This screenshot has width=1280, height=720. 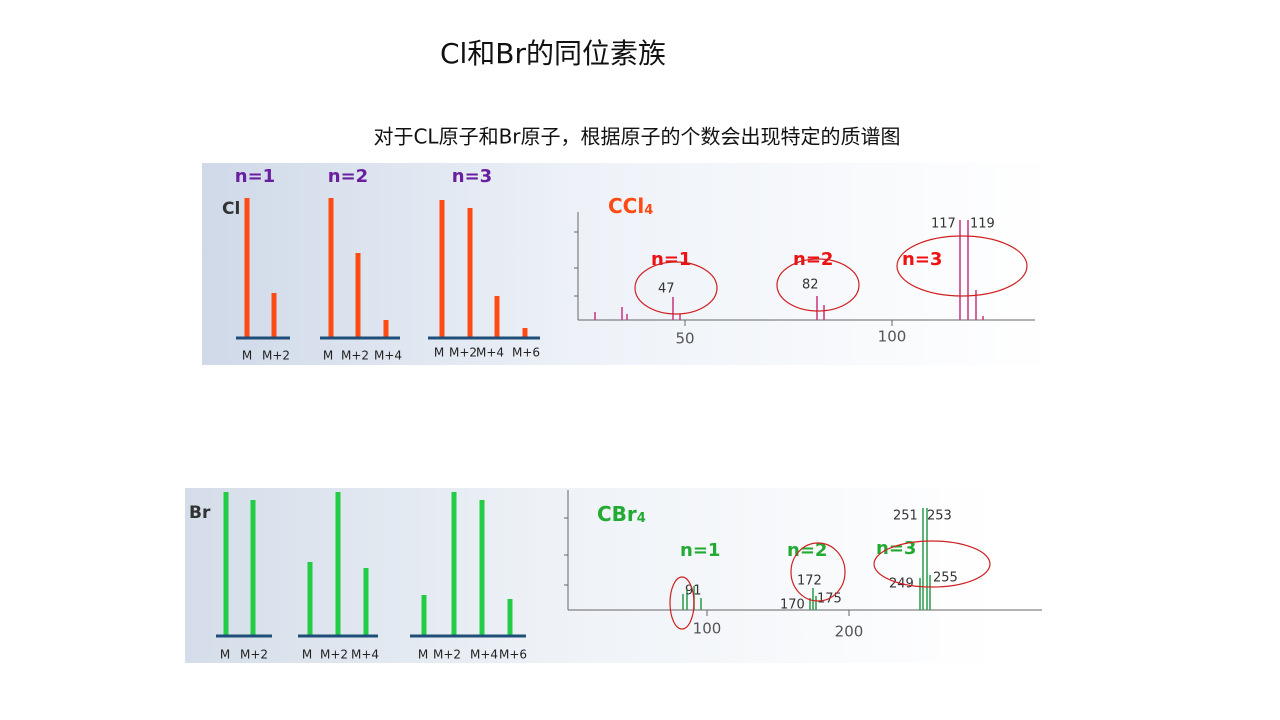 I want to click on element-label: Br, so click(x=200, y=513).